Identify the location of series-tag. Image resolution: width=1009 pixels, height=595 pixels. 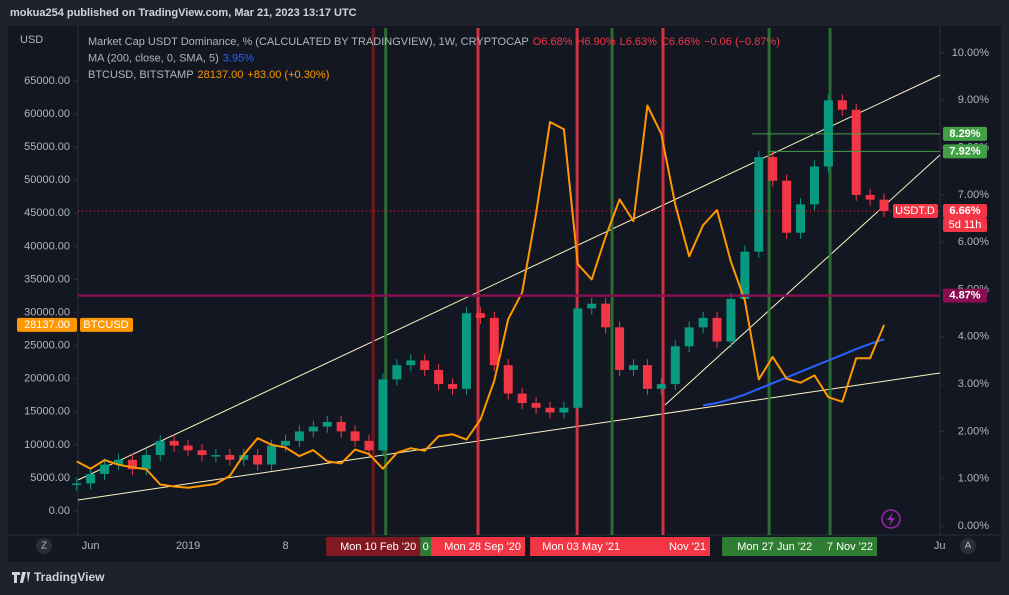
(106, 324).